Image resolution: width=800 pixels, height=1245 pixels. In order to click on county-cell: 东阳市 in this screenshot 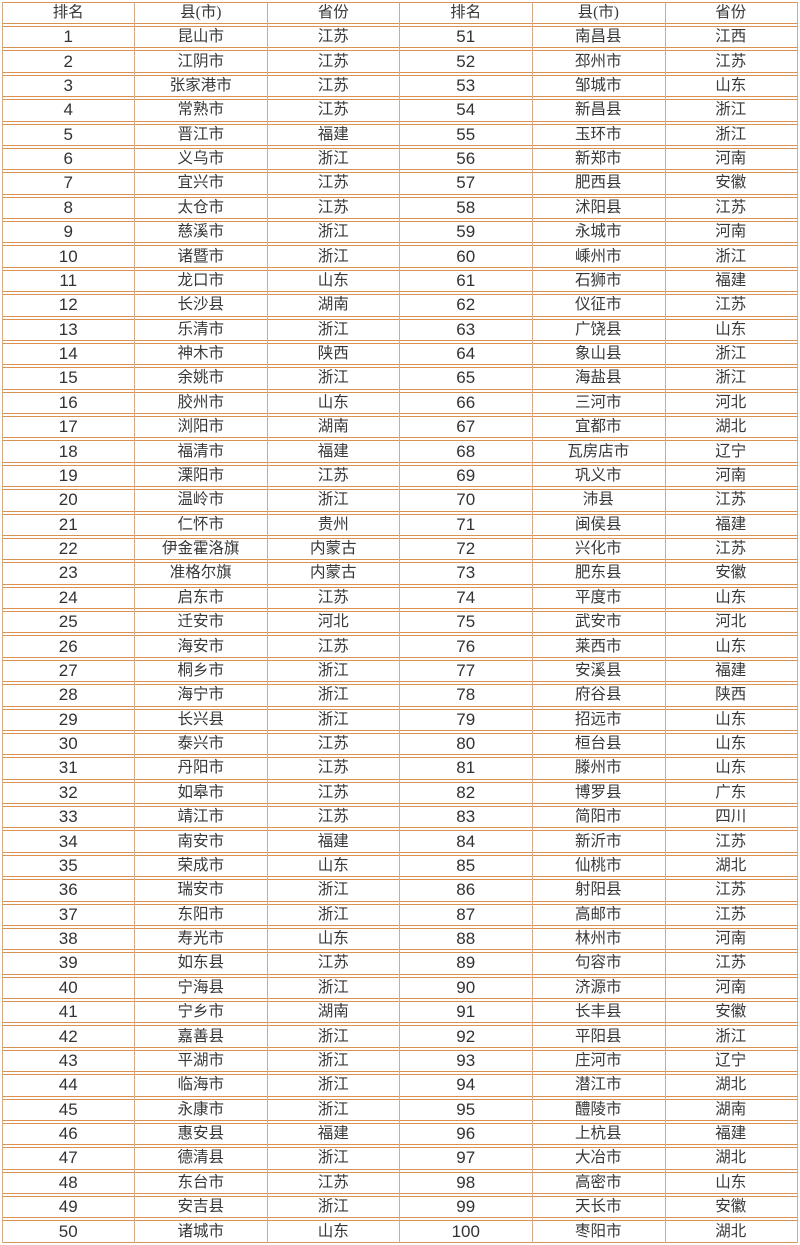, I will do `click(200, 914)`.